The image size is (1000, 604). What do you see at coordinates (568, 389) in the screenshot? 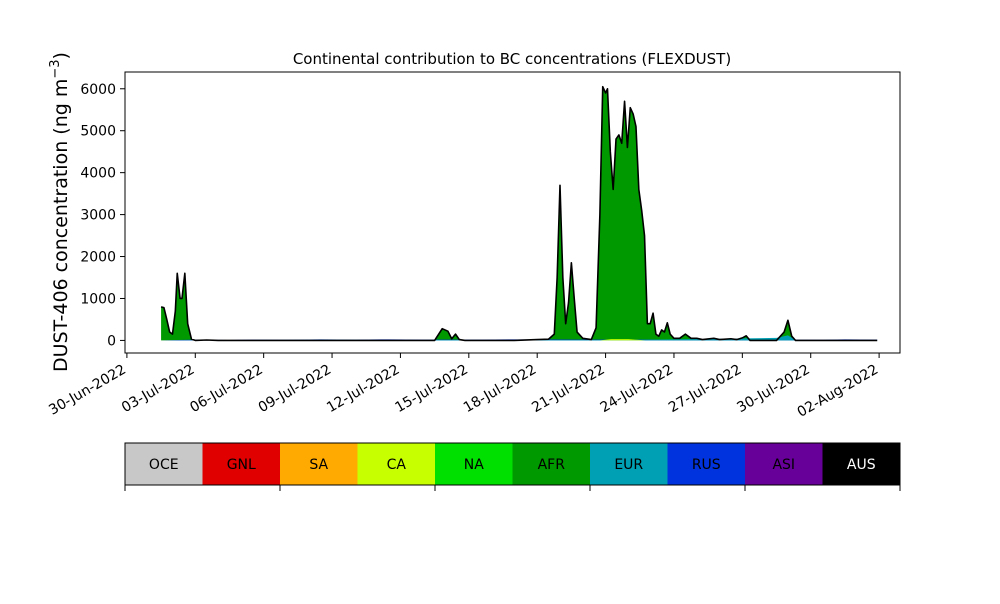
I see `x-tick-label: 21-Jul-2022` at bounding box center [568, 389].